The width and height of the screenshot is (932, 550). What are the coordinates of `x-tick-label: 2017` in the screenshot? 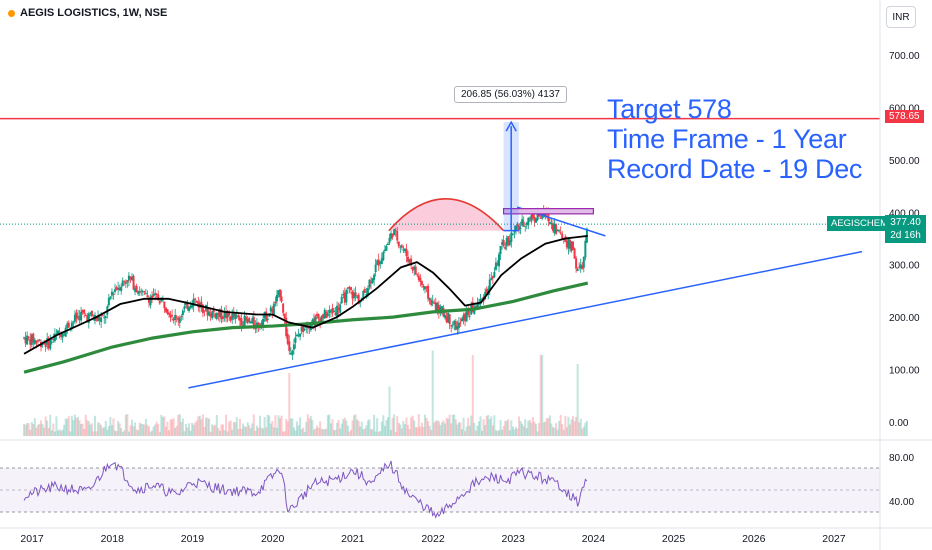 It's located at (32, 539).